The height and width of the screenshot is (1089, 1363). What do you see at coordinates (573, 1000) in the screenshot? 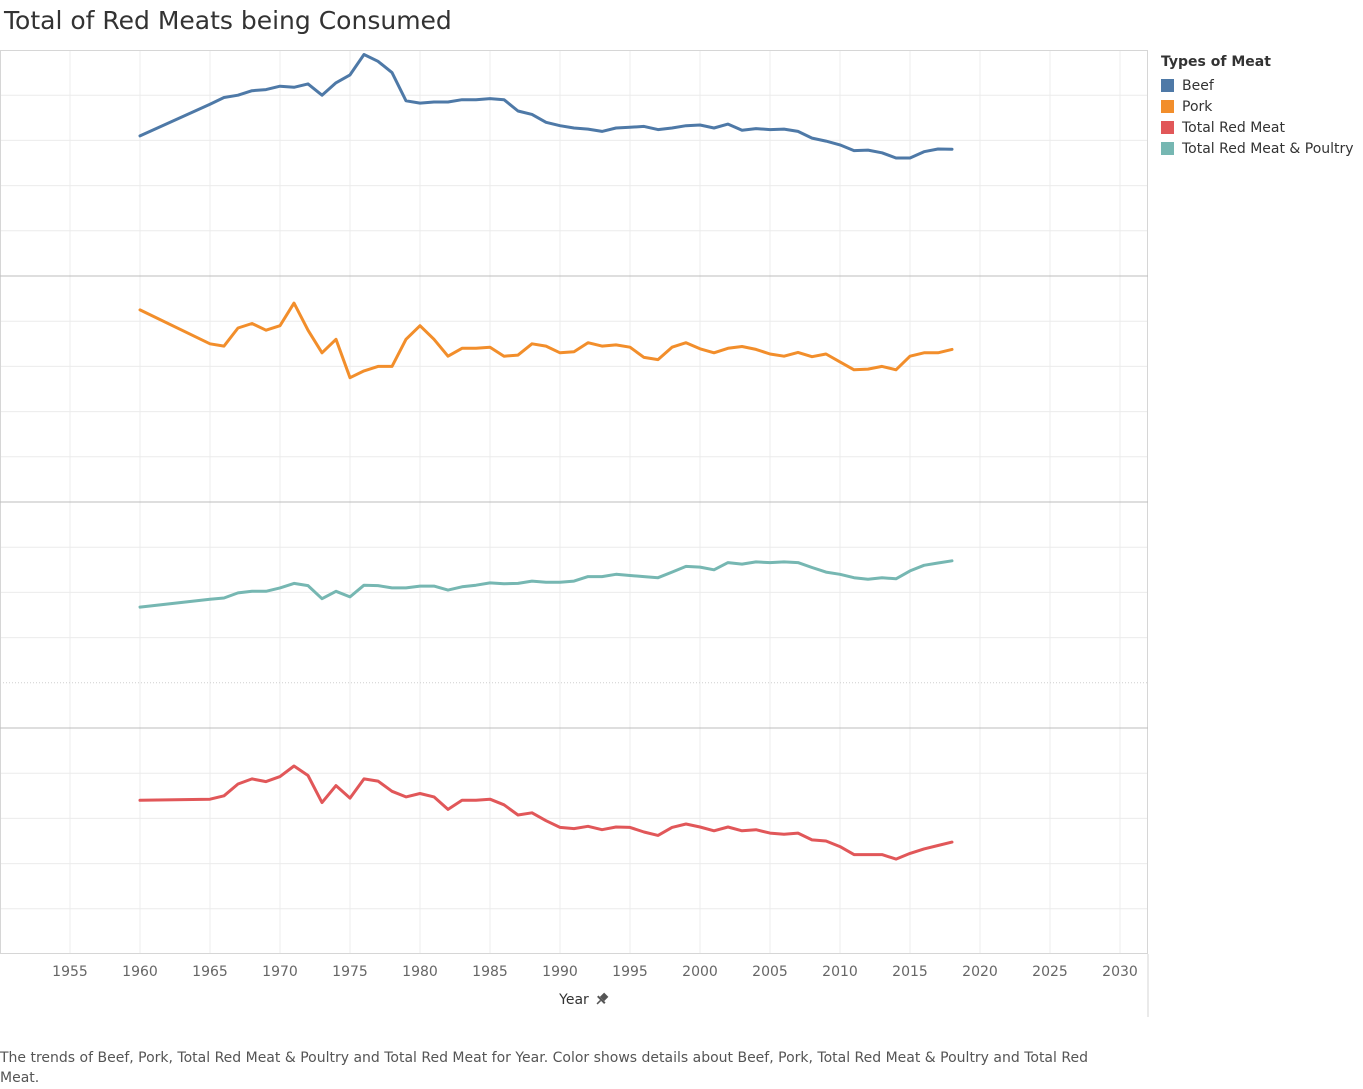
I see `x-axis-title: Year` at bounding box center [573, 1000].